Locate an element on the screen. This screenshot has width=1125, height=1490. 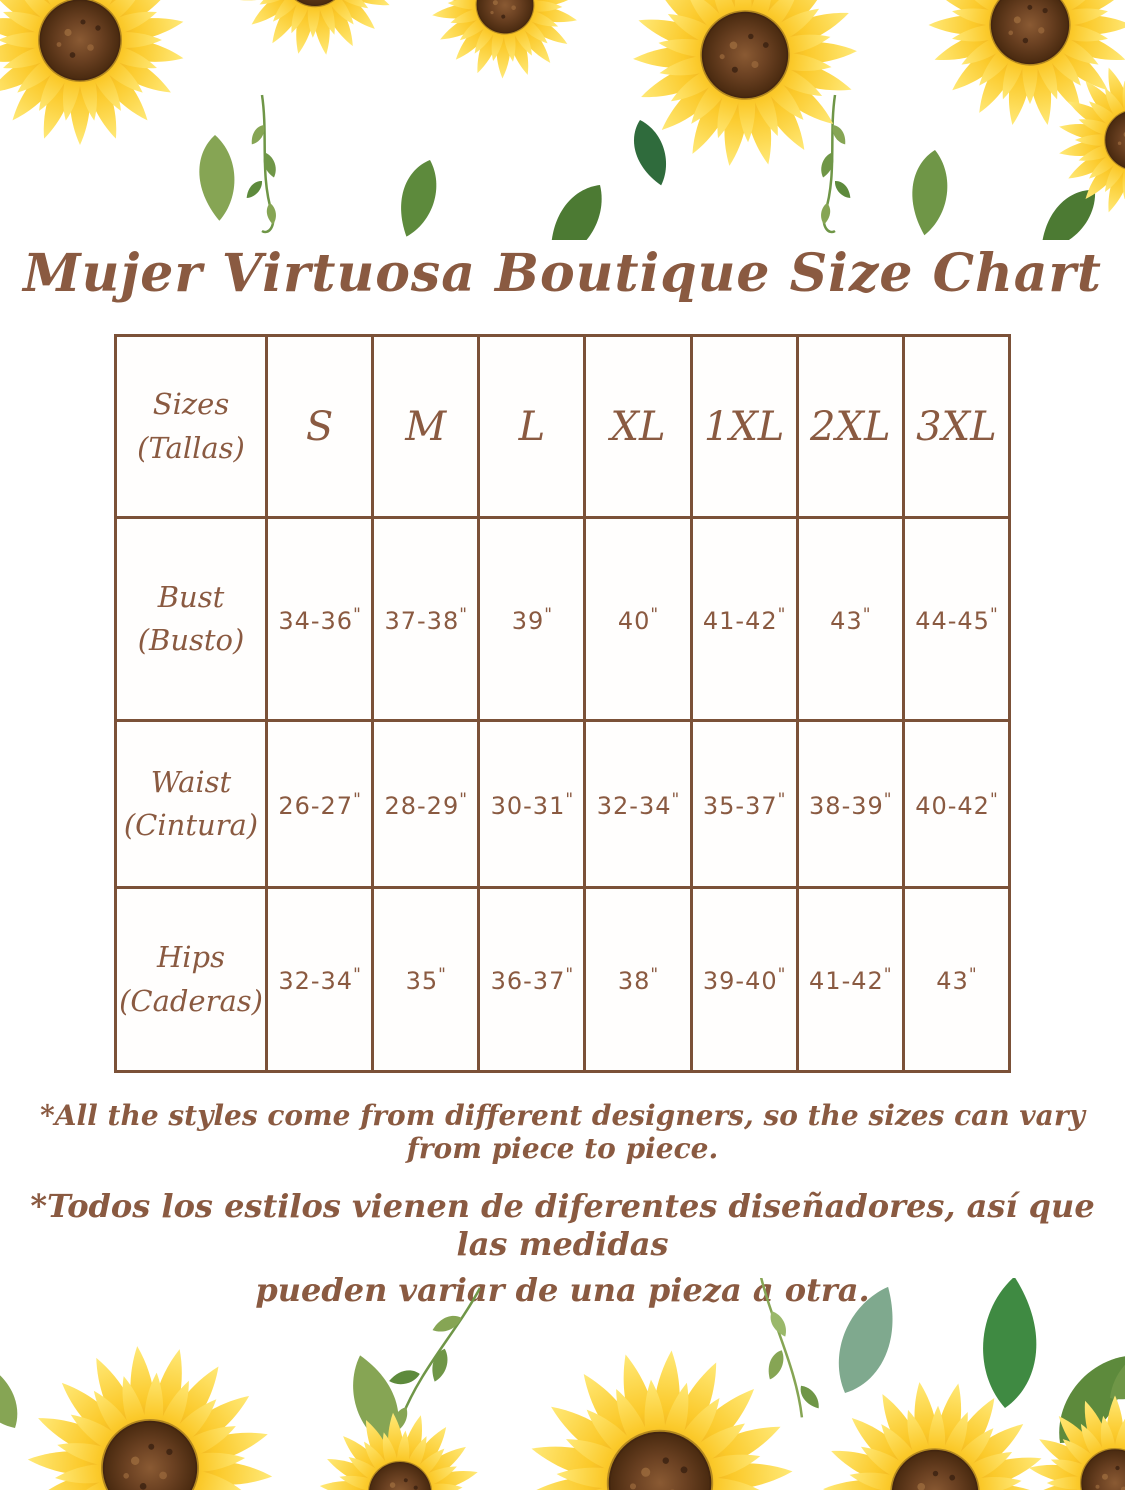
waist-value-xl: 32-34" is located at coordinates (638, 804).